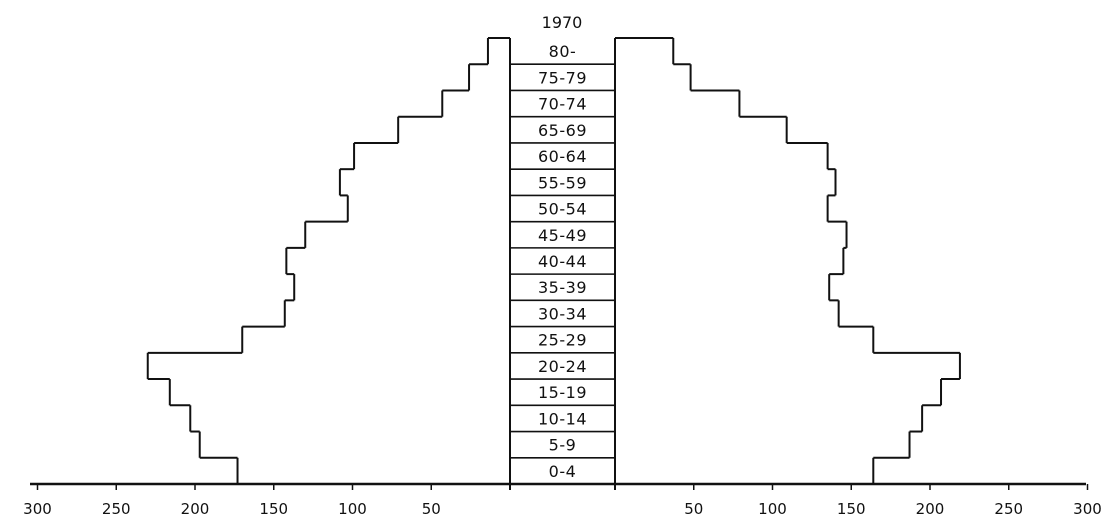  I want to click on age-label: 60-64, so click(562, 156).